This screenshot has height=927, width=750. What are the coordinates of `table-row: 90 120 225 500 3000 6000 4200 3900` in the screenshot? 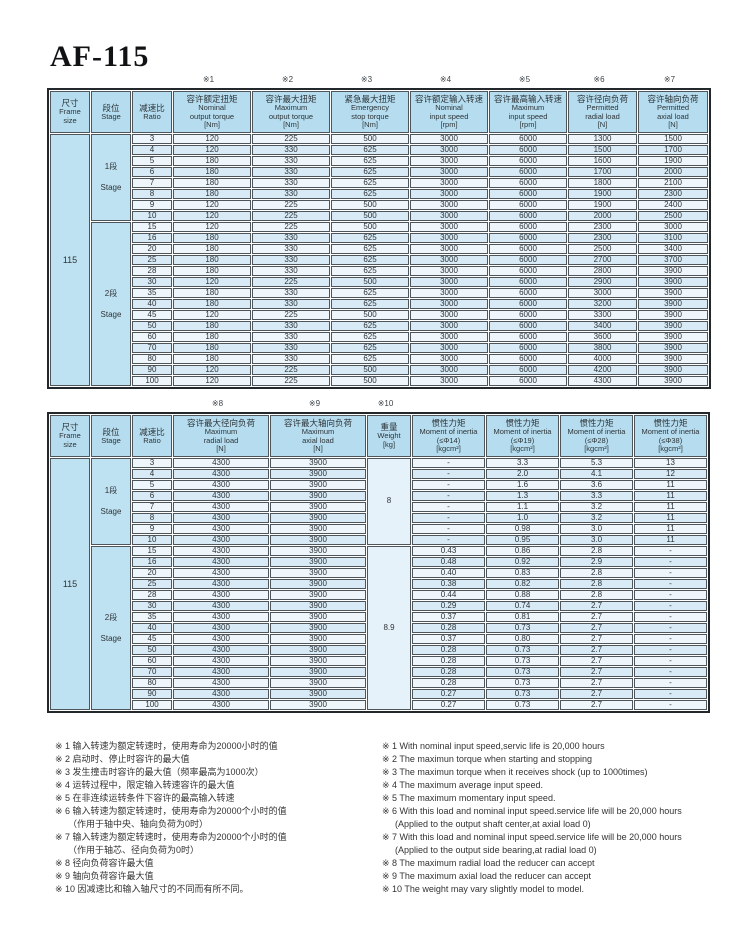 It's located at (379, 369).